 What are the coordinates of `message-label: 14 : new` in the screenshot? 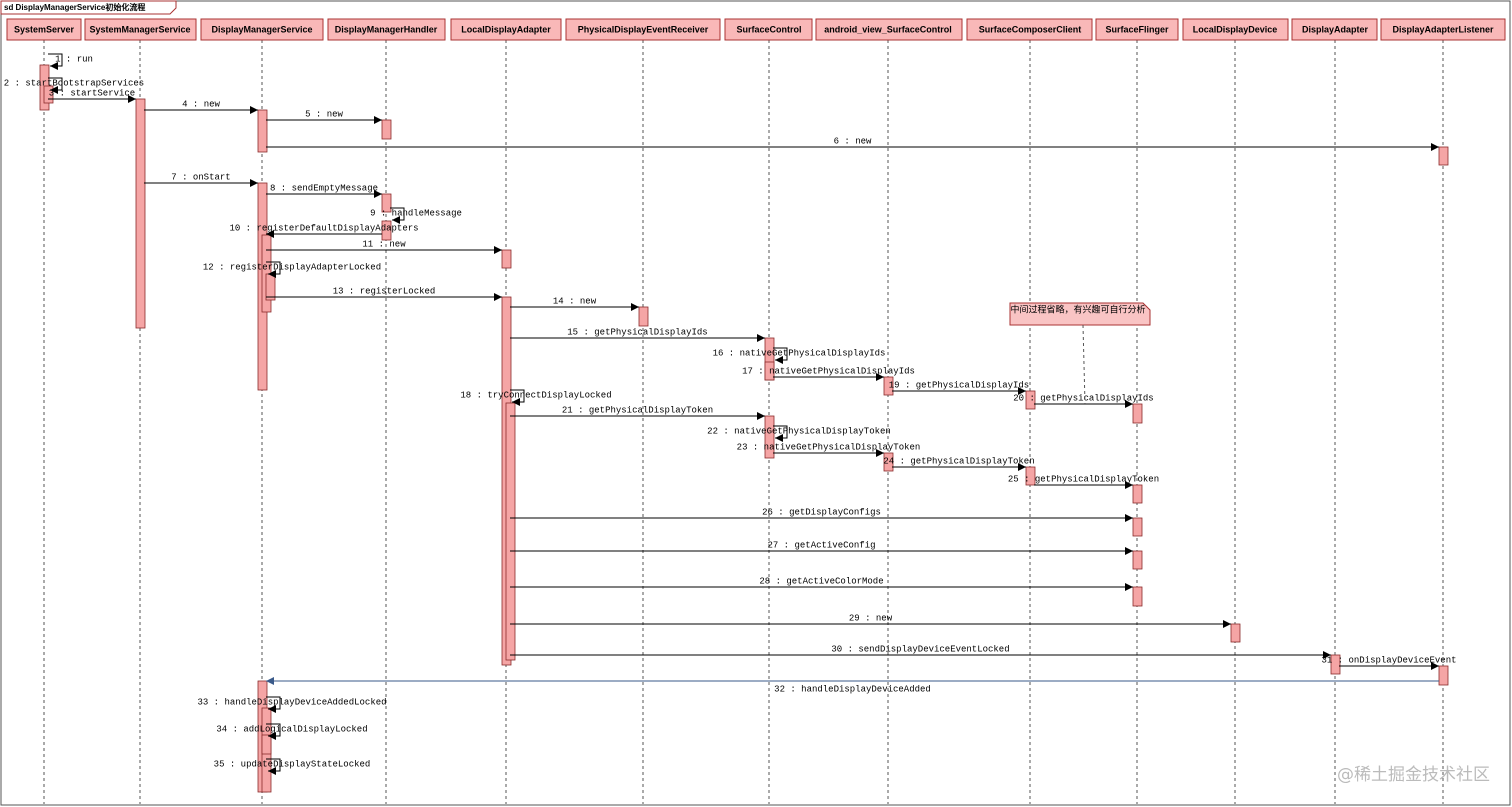 It's located at (575, 301).